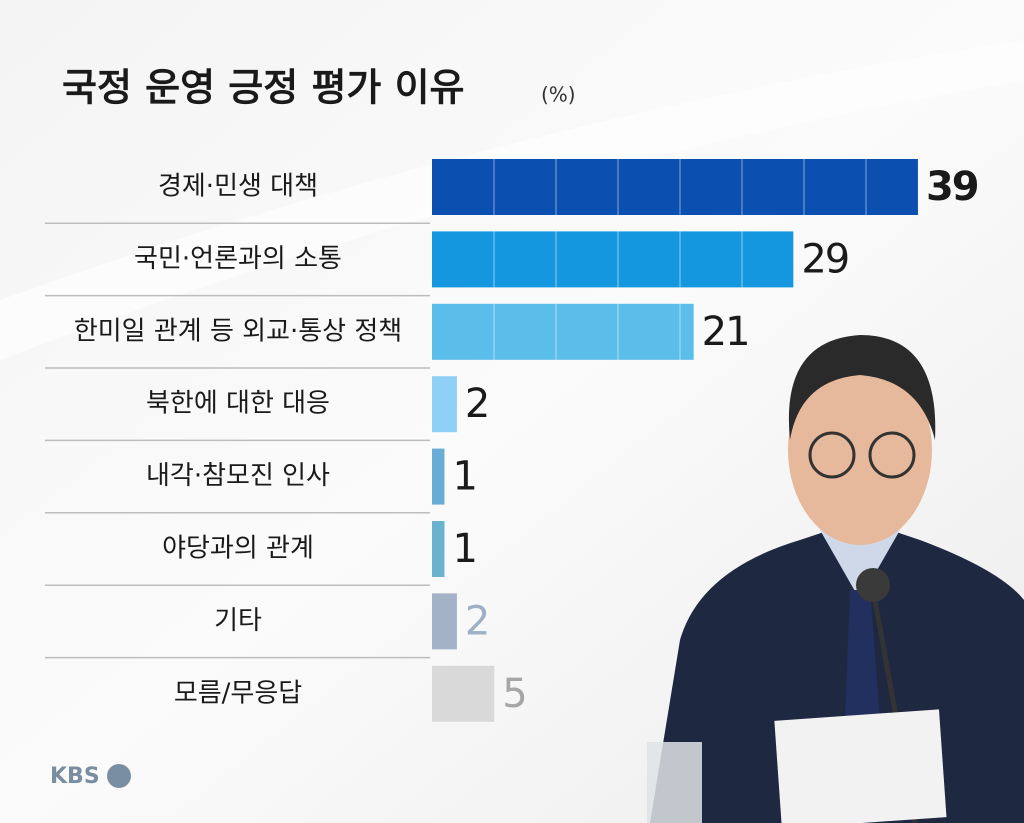 Image resolution: width=1024 pixels, height=823 pixels. I want to click on category-label: 야당과의 관계, so click(238, 549).